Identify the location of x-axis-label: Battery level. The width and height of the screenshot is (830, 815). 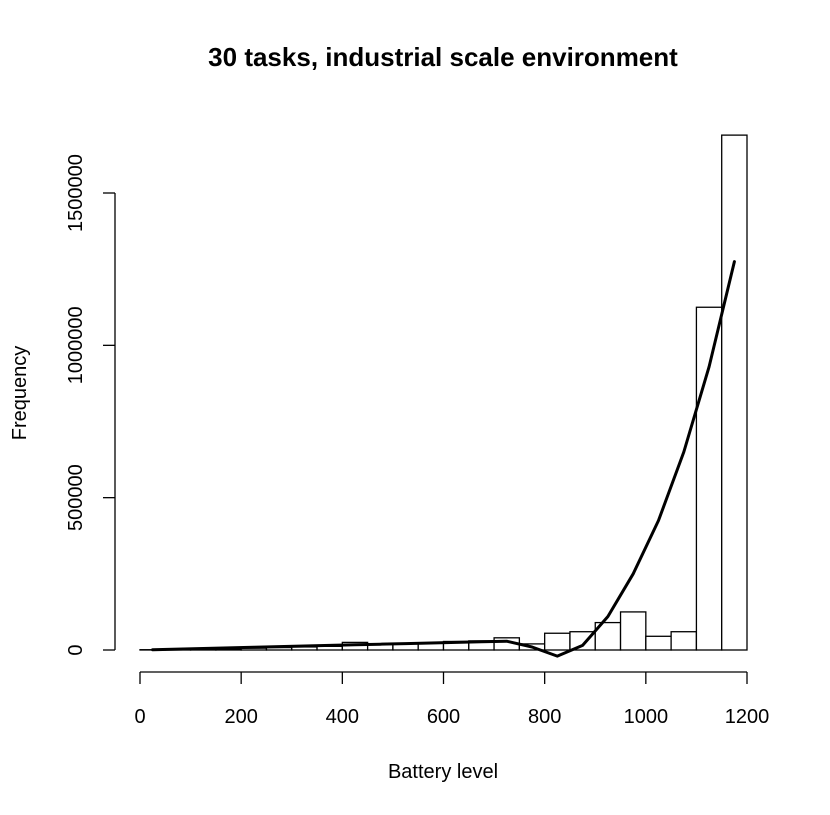
(443, 772).